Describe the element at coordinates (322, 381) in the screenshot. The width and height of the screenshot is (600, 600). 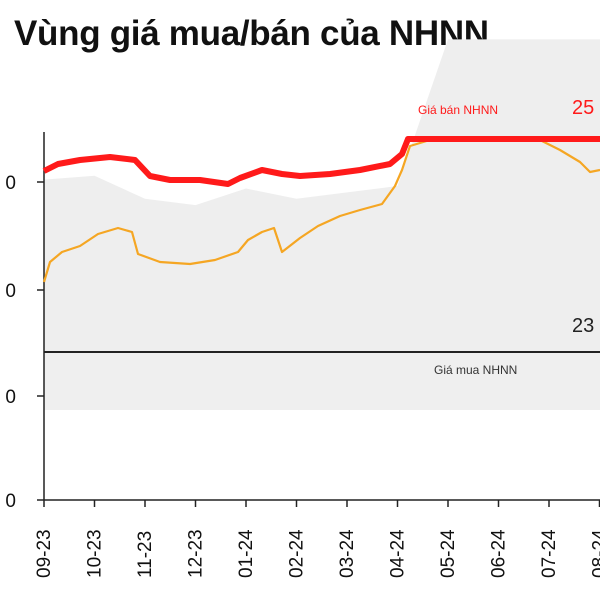
I see `buy-band` at that location.